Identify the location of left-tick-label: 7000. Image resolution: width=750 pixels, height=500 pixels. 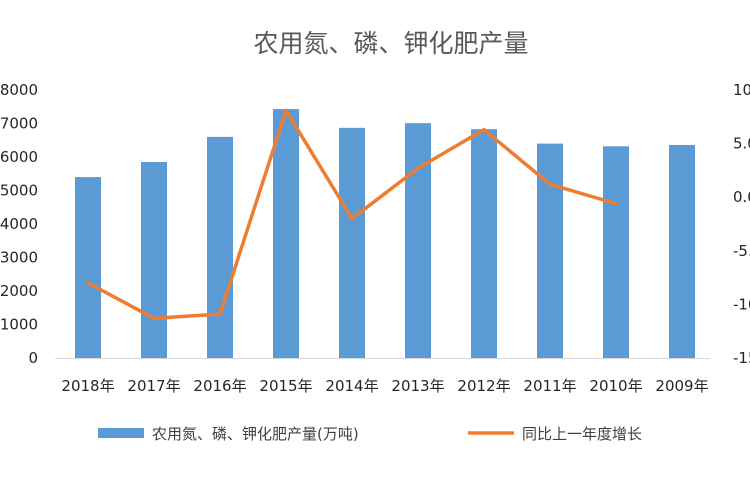
(19, 124).